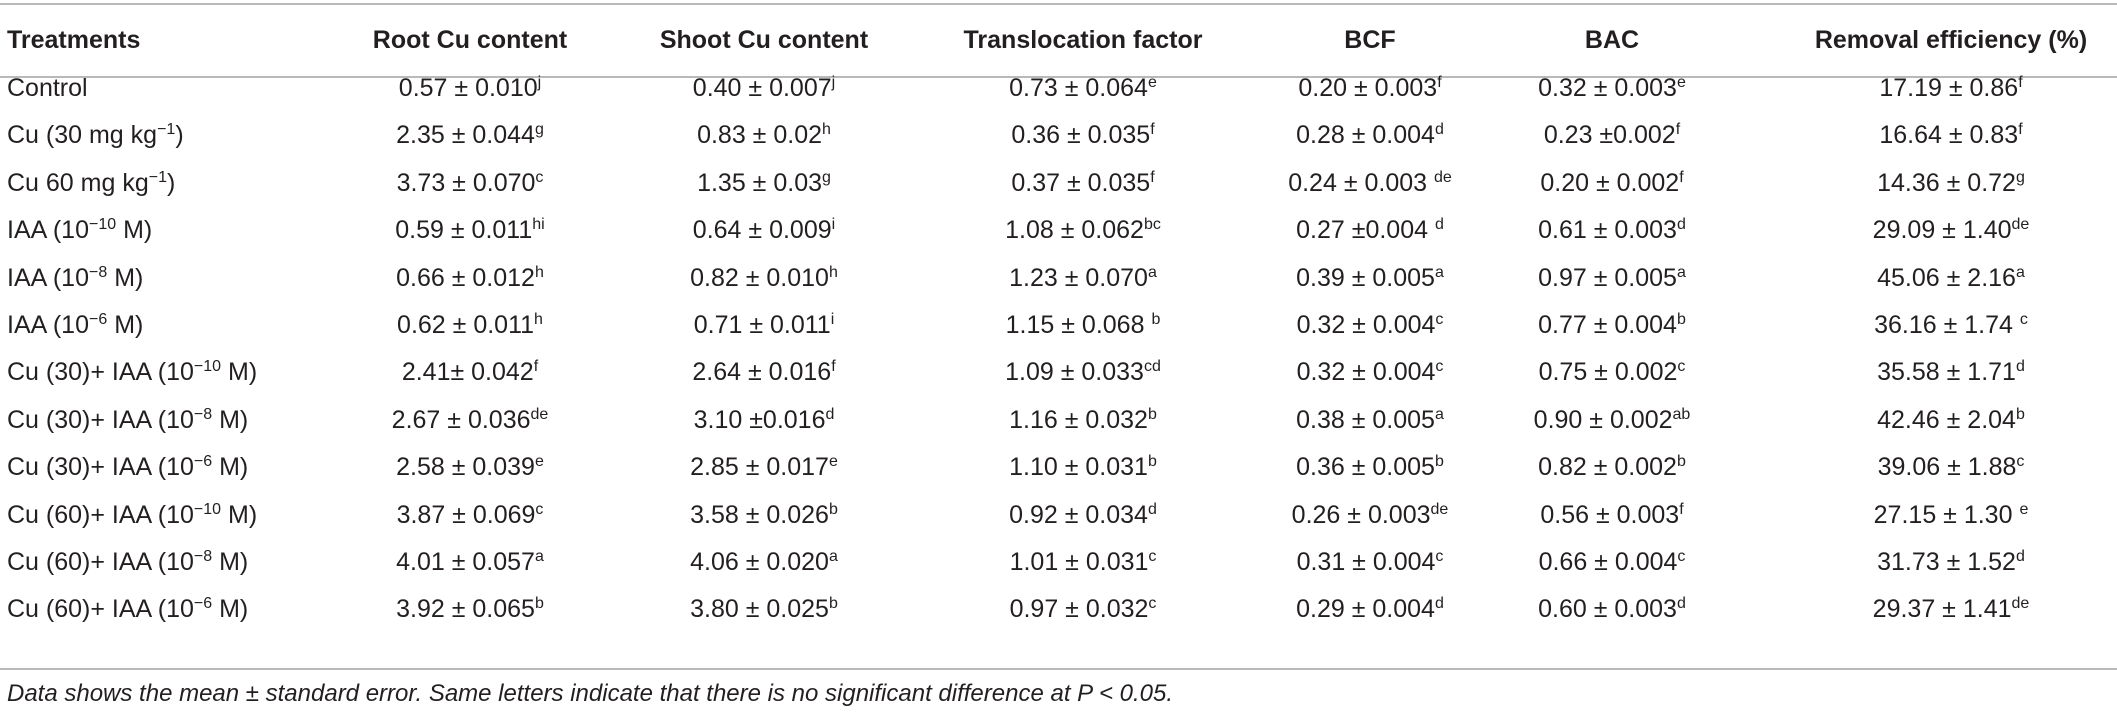  What do you see at coordinates (759, 609) in the screenshot?
I see `text: 3.80 ± 0.025` at bounding box center [759, 609].